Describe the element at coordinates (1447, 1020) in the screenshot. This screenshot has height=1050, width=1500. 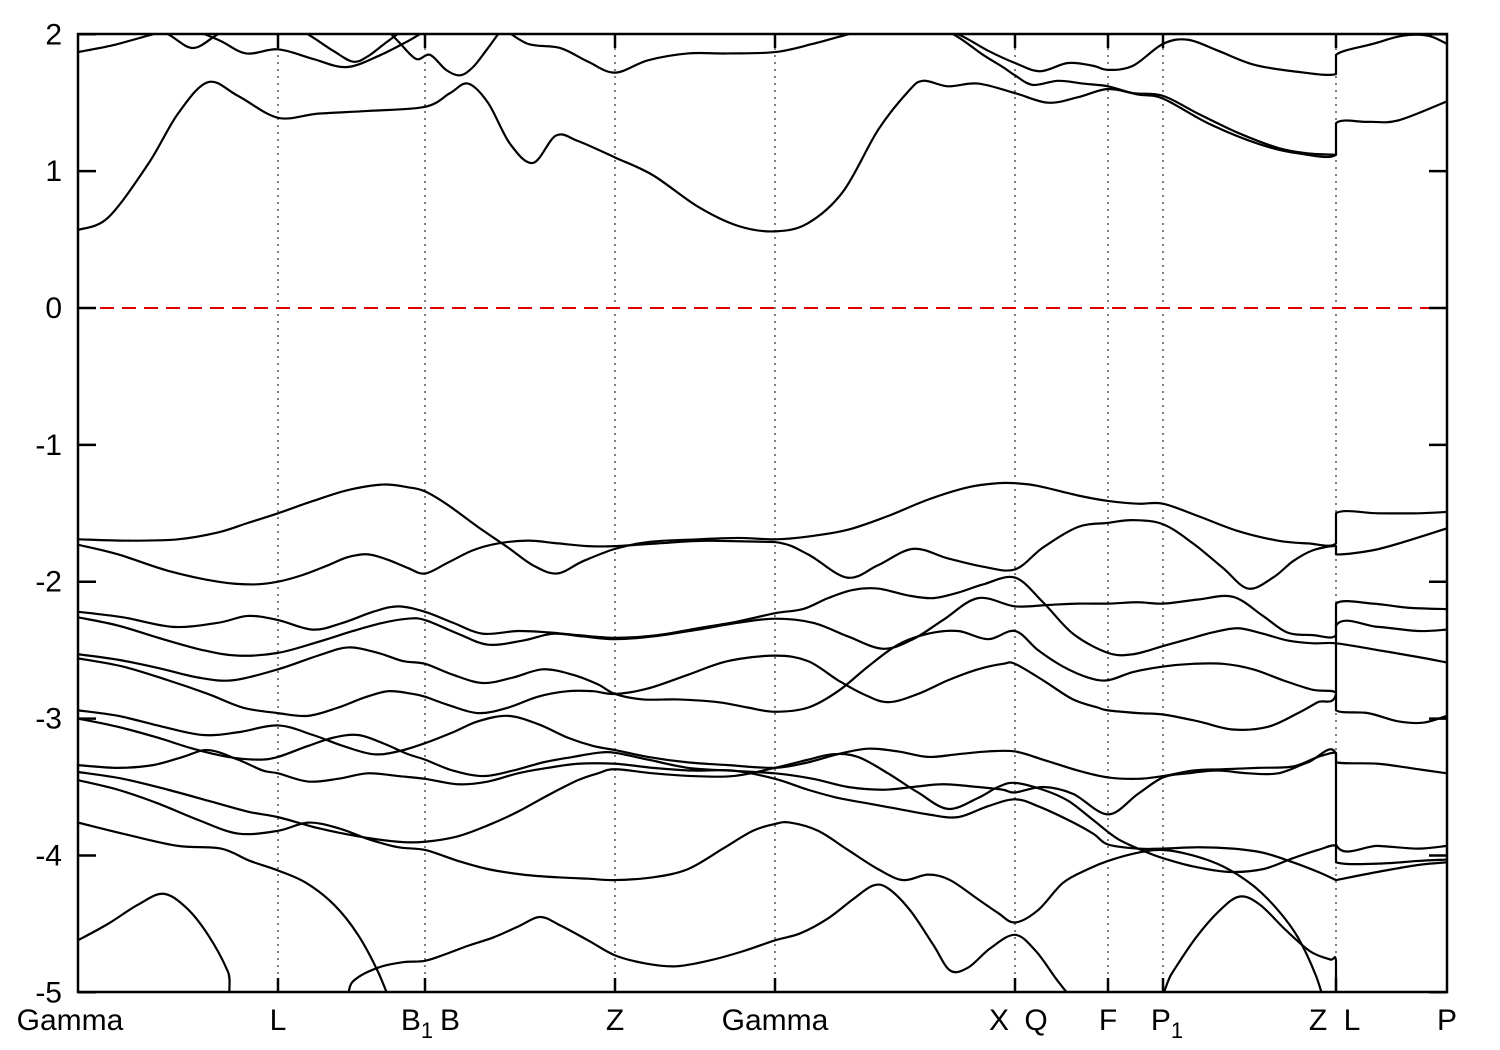
I see `k-point-label-P: P` at that location.